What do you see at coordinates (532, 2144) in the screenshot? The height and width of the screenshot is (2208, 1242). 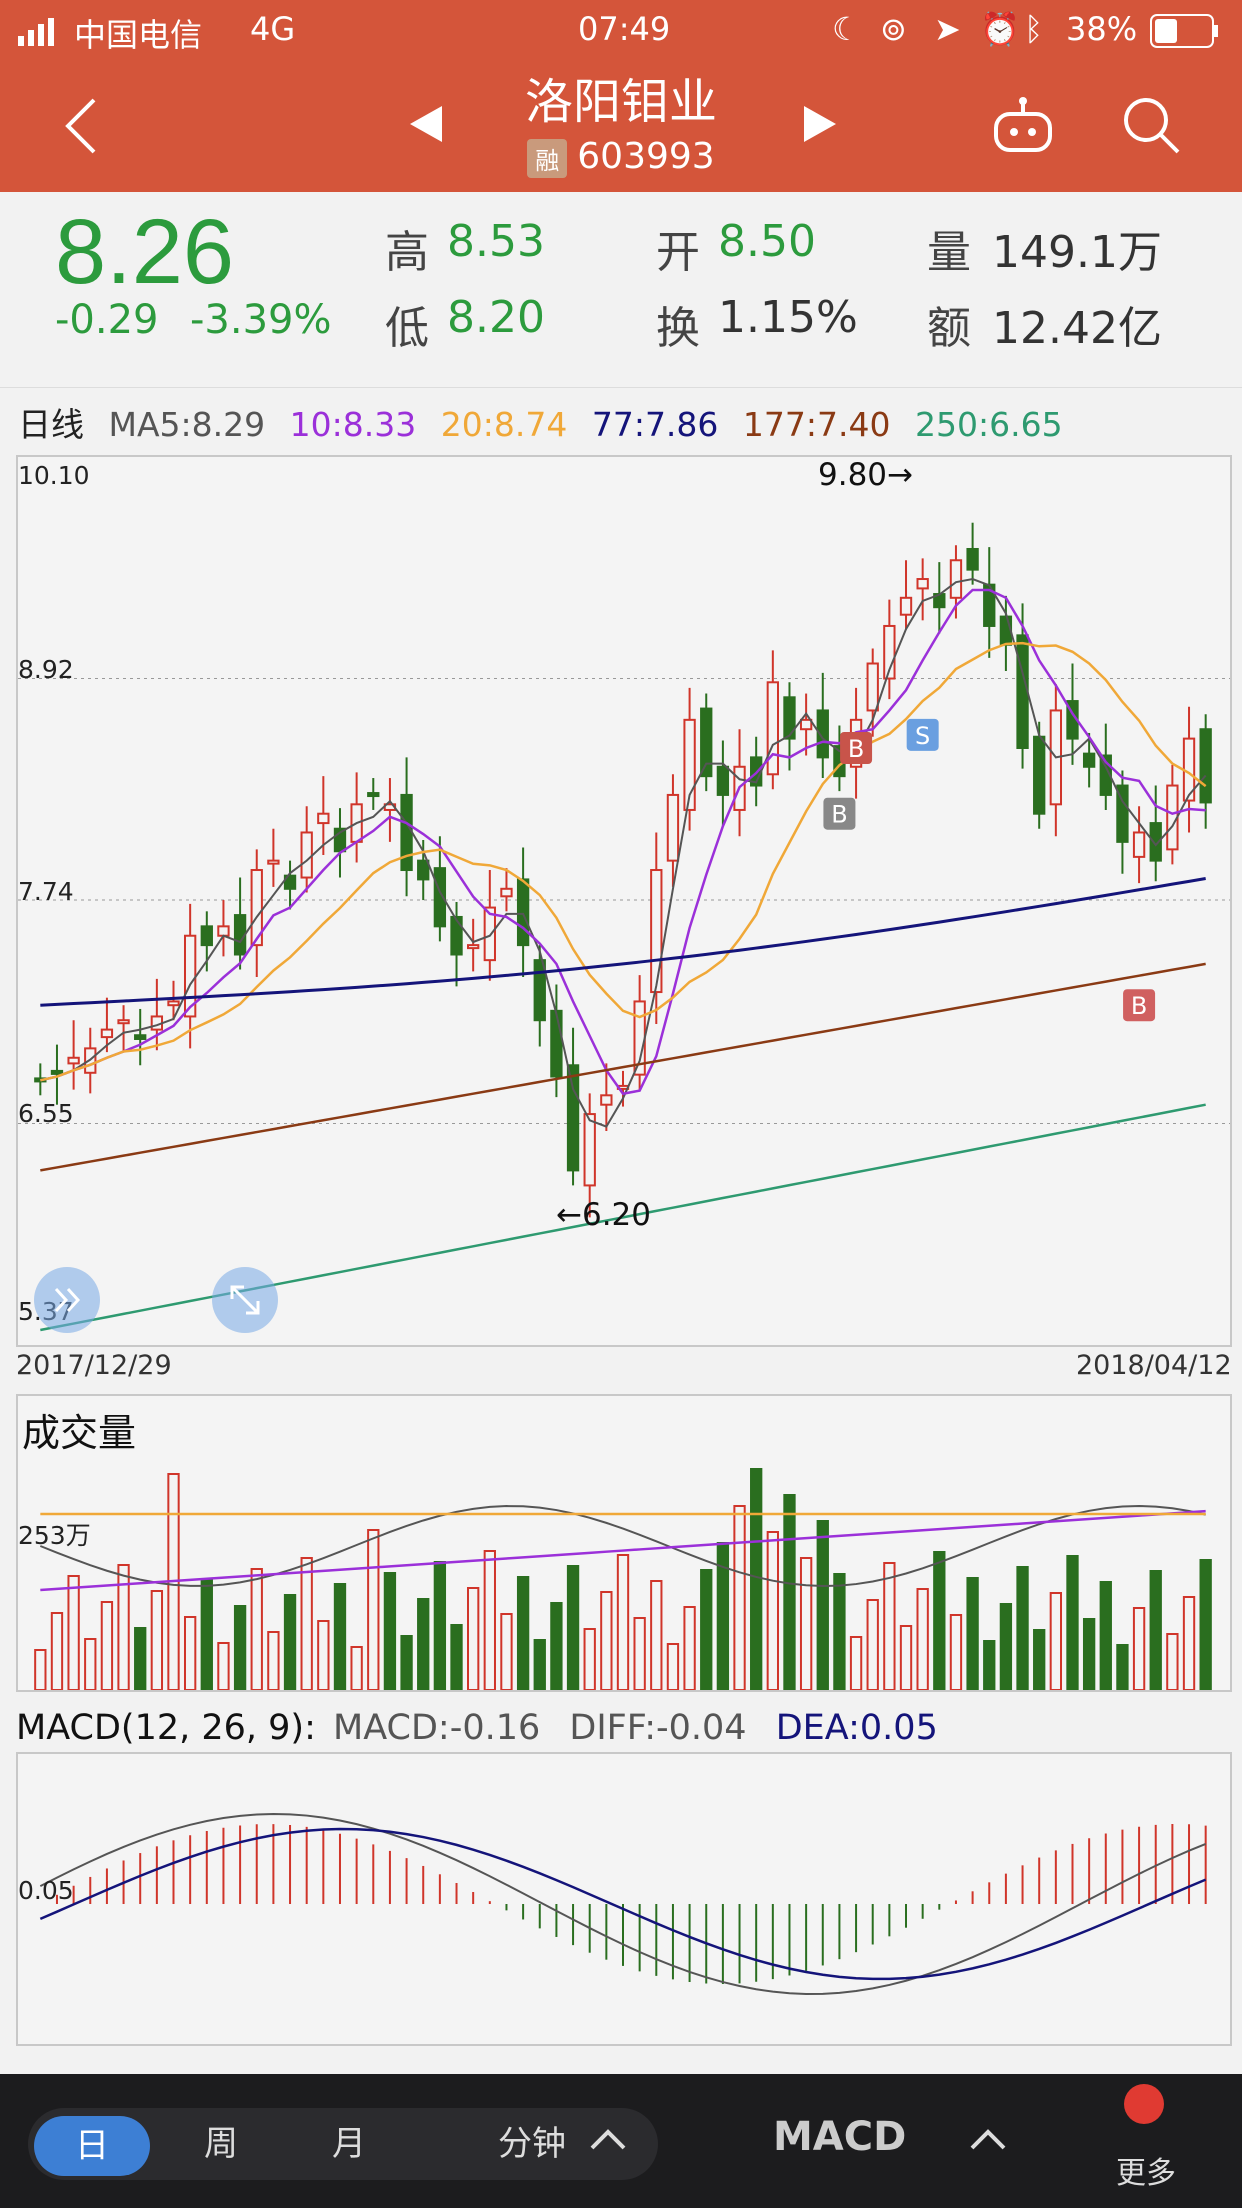 I see `tab-minute: 分钟` at bounding box center [532, 2144].